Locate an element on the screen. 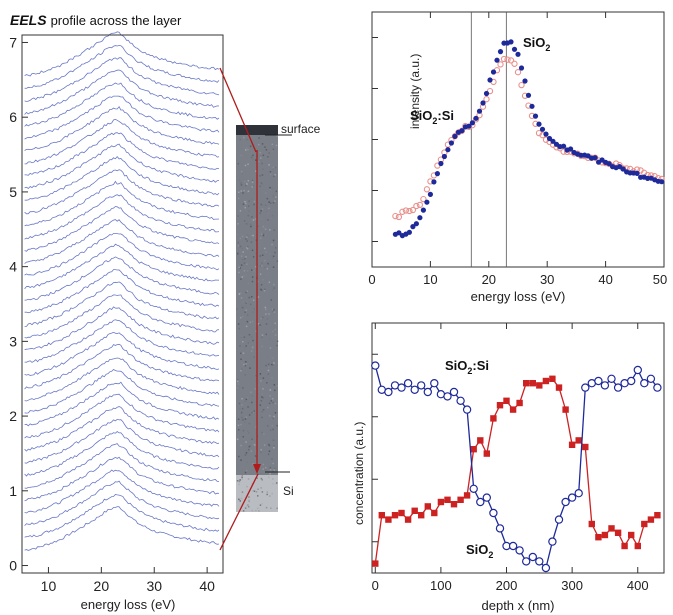 The width and height of the screenshot is (673, 615). tem-image: surface Si is located at coordinates (270, 309).